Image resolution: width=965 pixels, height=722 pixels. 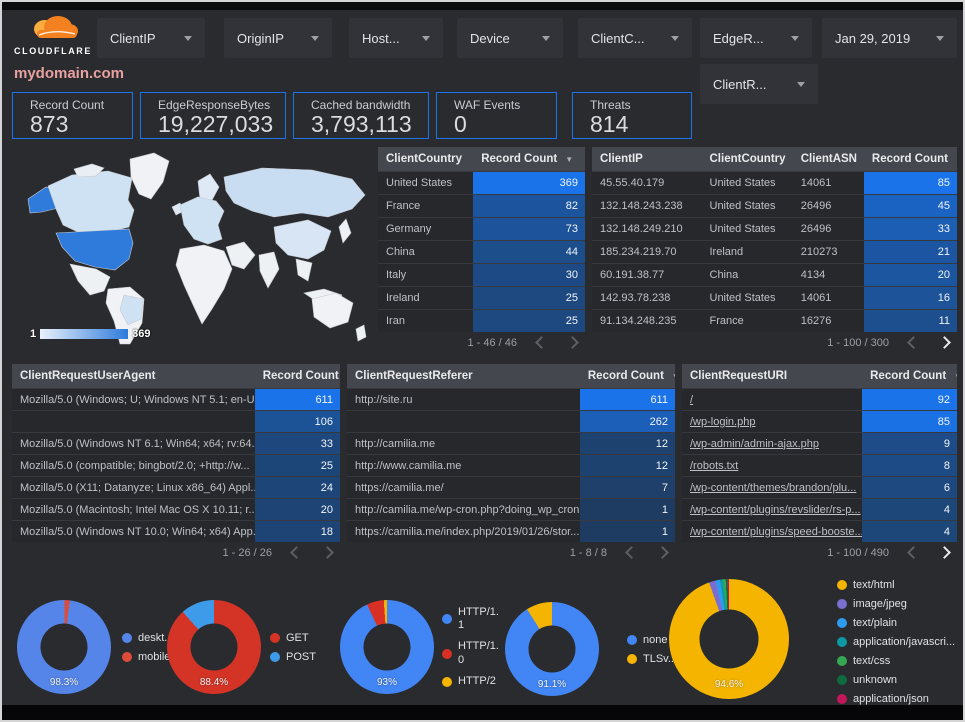 I want to click on filter-chip-originip: OriginIP, so click(x=278, y=38).